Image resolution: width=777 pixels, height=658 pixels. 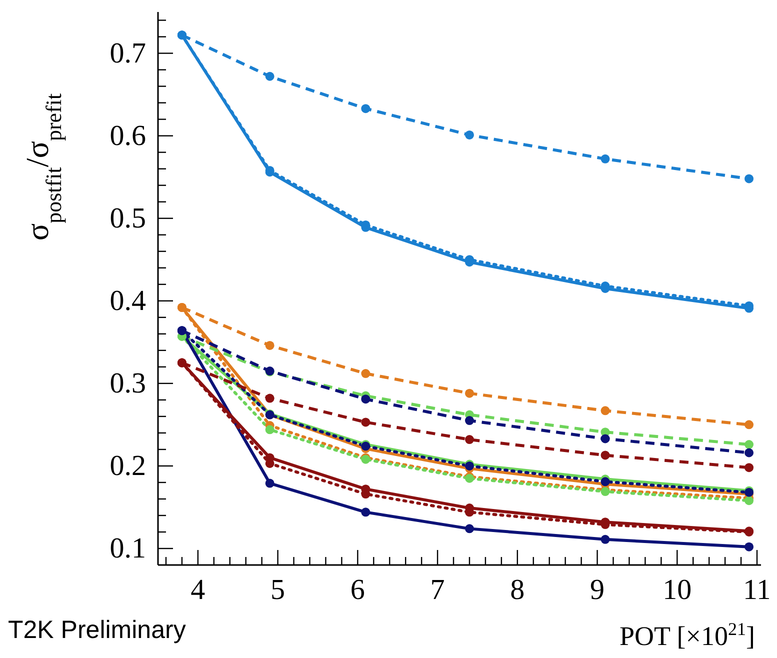 What do you see at coordinates (198, 590) in the screenshot?
I see `x-tick-label: 4` at bounding box center [198, 590].